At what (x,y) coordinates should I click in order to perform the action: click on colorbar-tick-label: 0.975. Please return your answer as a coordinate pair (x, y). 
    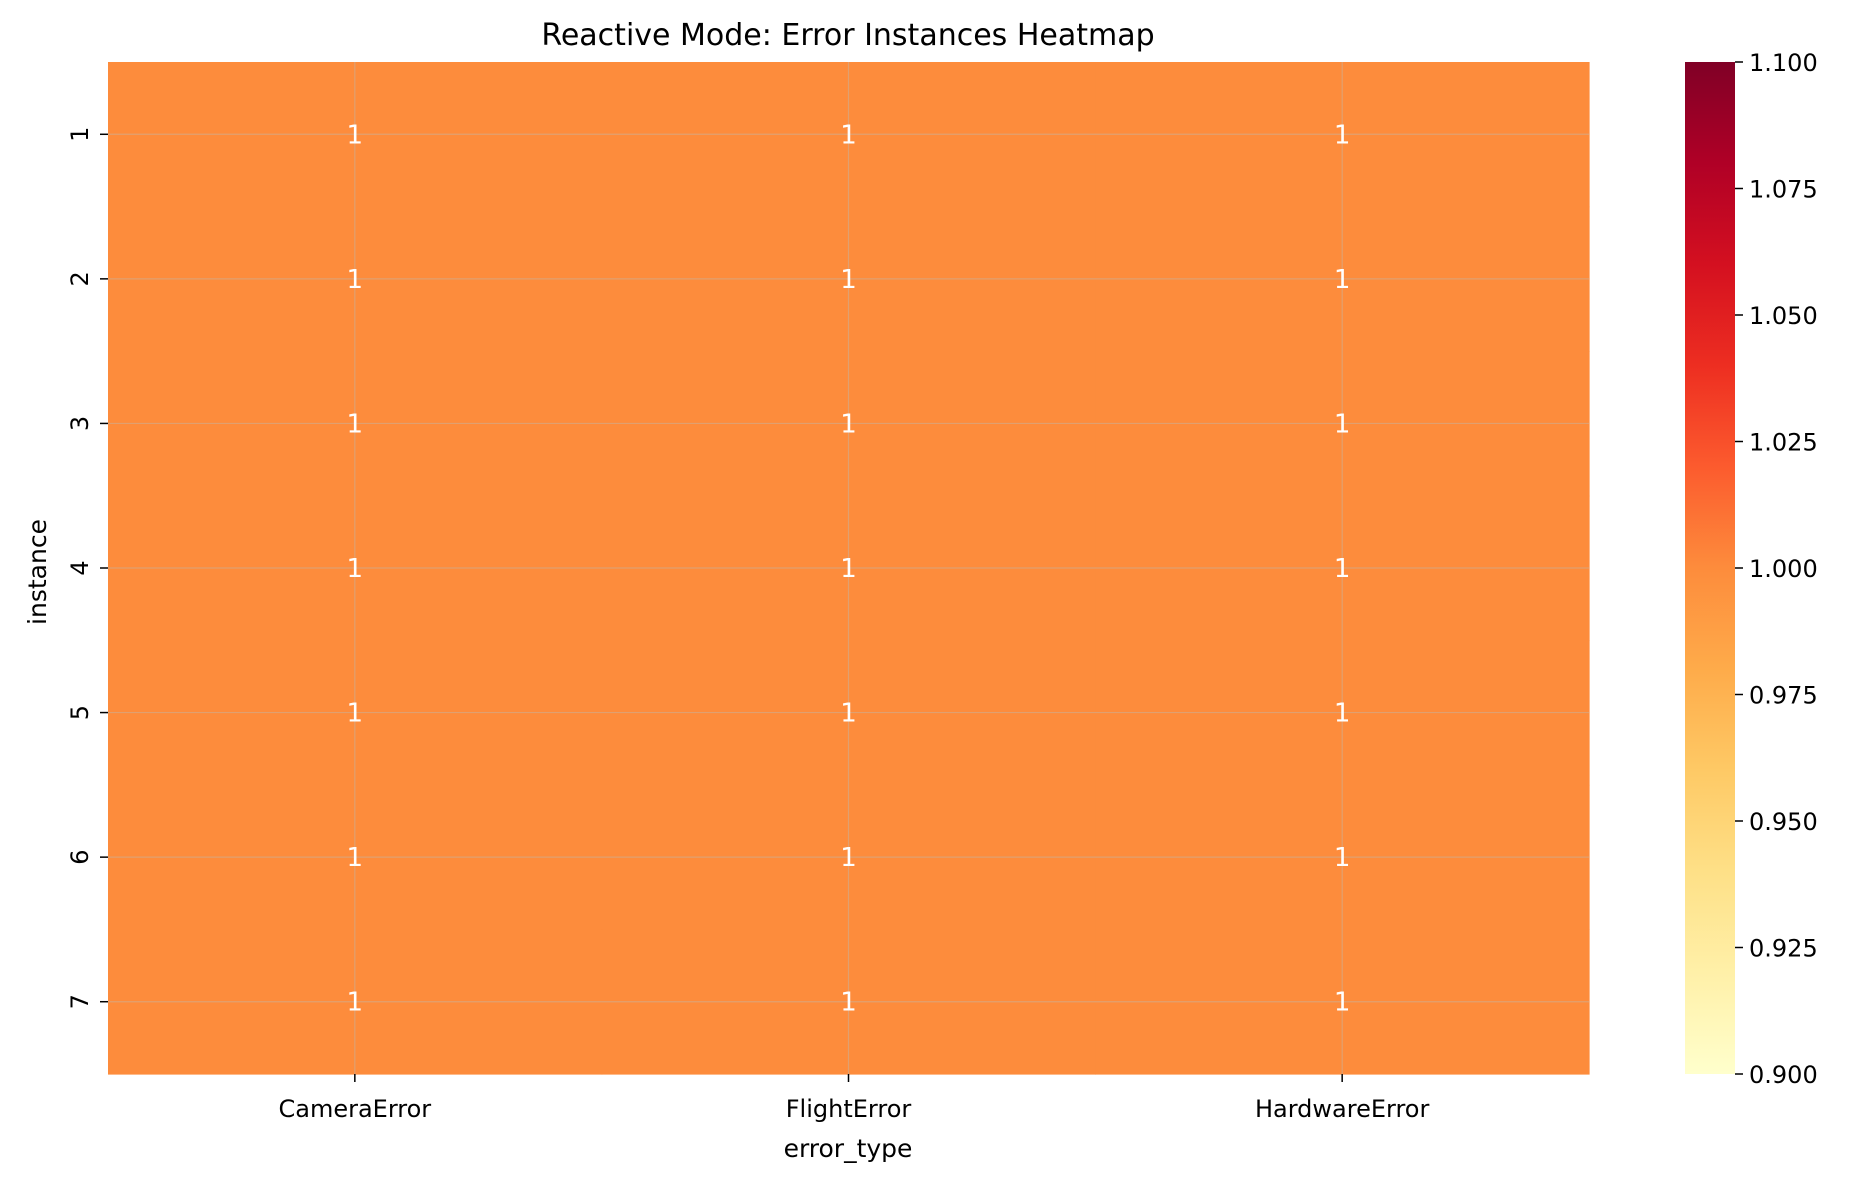
    Looking at the image, I should click on (1783, 696).